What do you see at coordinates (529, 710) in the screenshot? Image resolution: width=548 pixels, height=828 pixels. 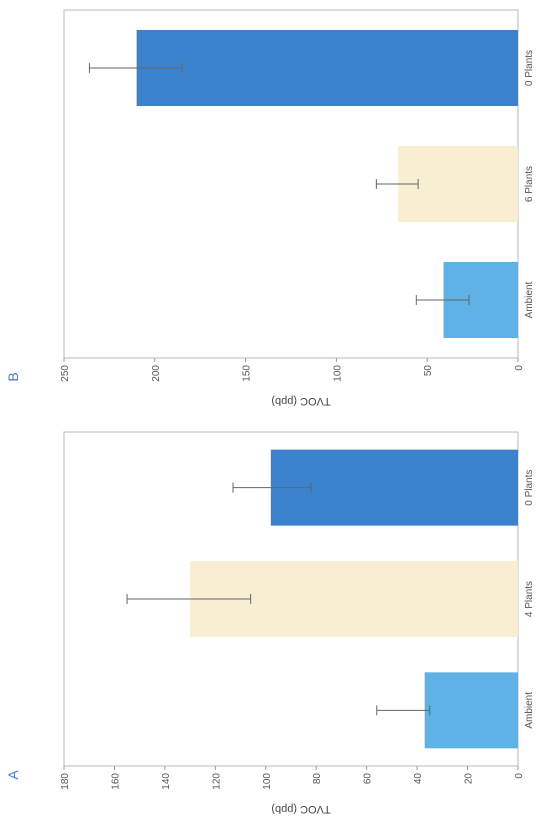 I see `chart-a-category-label: Ambient` at bounding box center [529, 710].